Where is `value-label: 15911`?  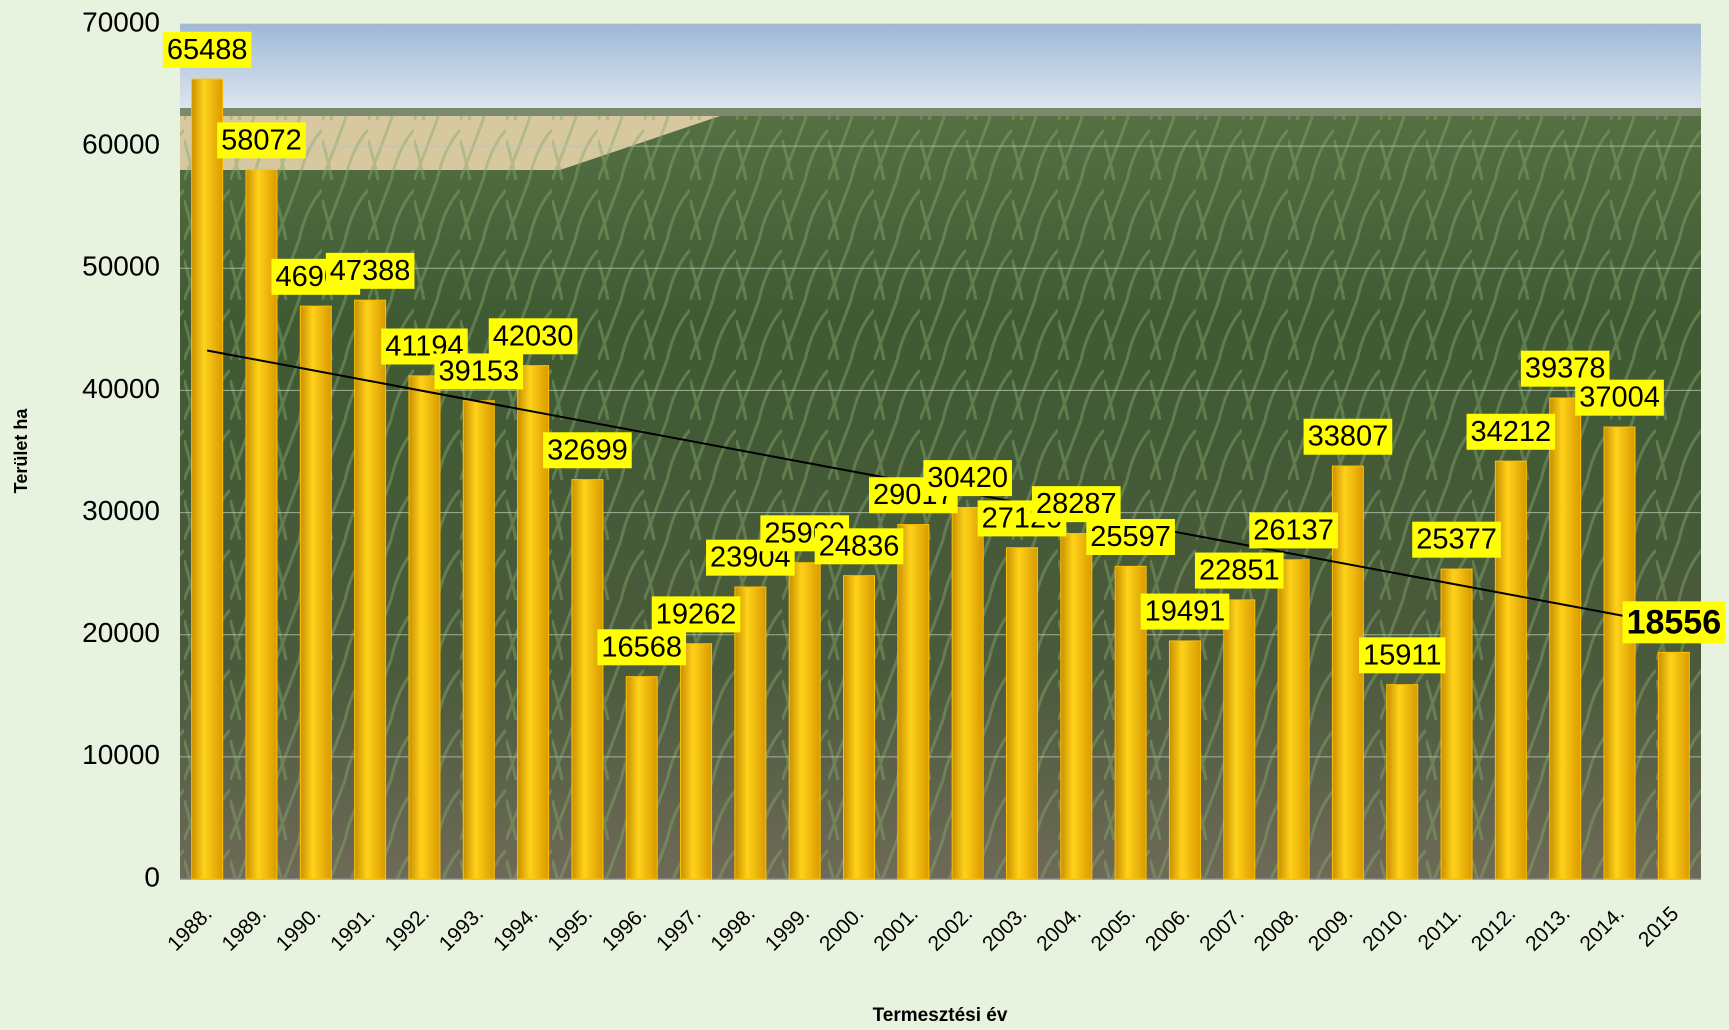
value-label: 15911 is located at coordinates (1402, 655).